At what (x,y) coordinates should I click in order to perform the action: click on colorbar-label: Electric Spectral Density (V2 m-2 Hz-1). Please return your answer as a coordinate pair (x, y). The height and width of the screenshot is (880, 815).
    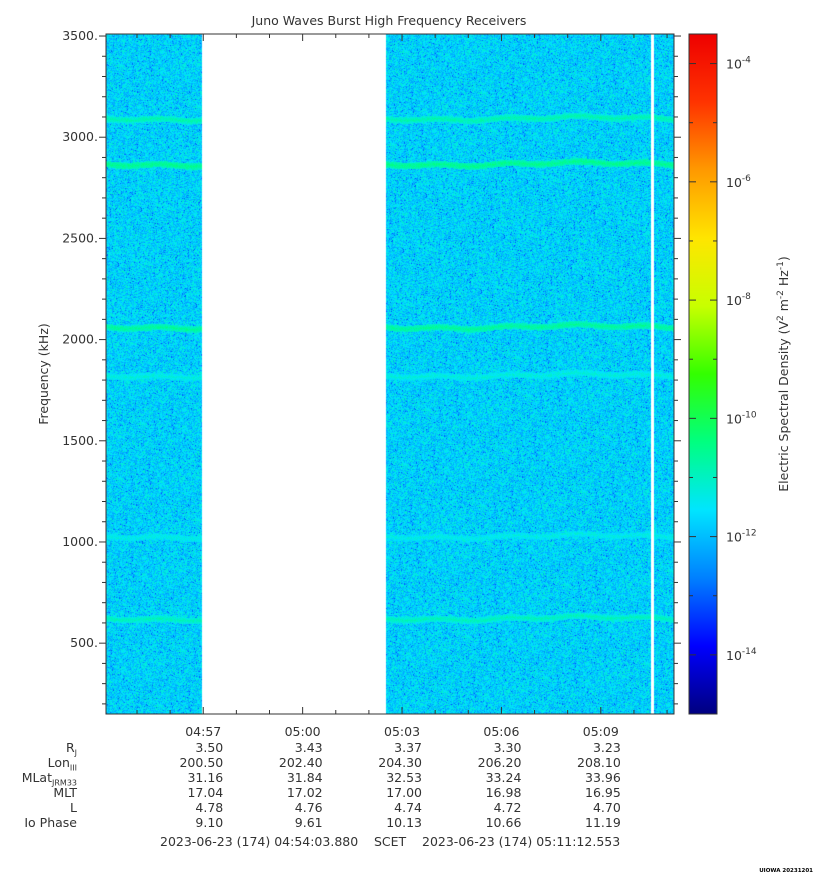
    Looking at the image, I should click on (783, 373).